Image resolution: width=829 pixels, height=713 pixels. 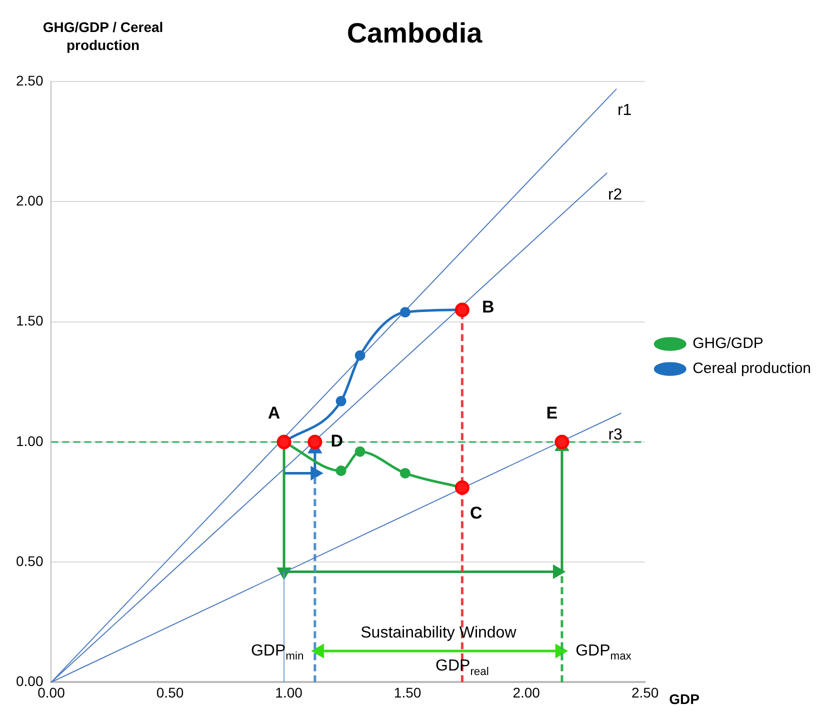 I want to click on annotation: r3, so click(x=615, y=435).